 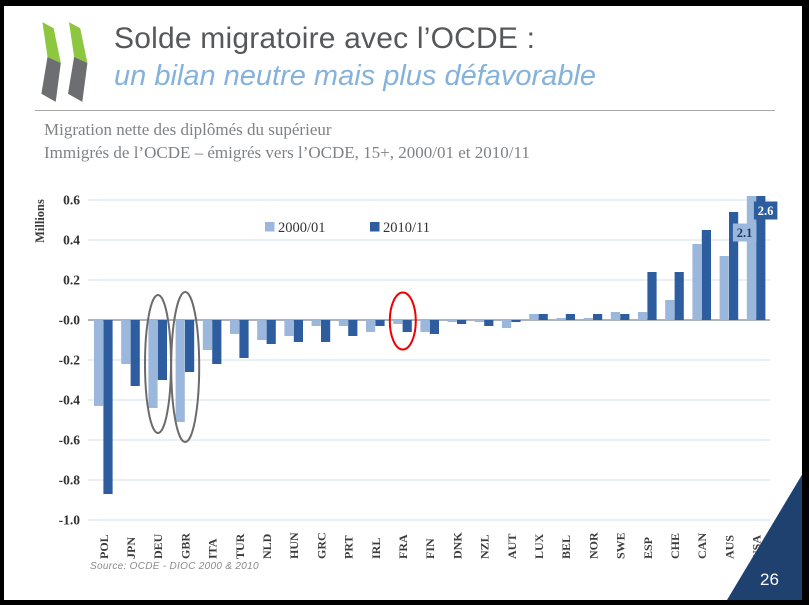 I want to click on page-number: 26, so click(x=769, y=579).